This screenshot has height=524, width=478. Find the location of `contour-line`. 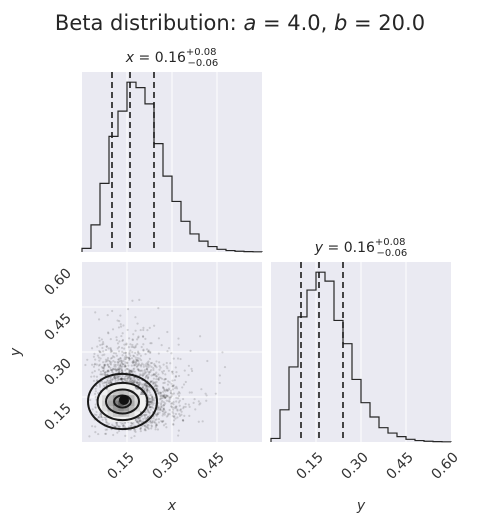

contour-line is located at coordinates (122, 401).